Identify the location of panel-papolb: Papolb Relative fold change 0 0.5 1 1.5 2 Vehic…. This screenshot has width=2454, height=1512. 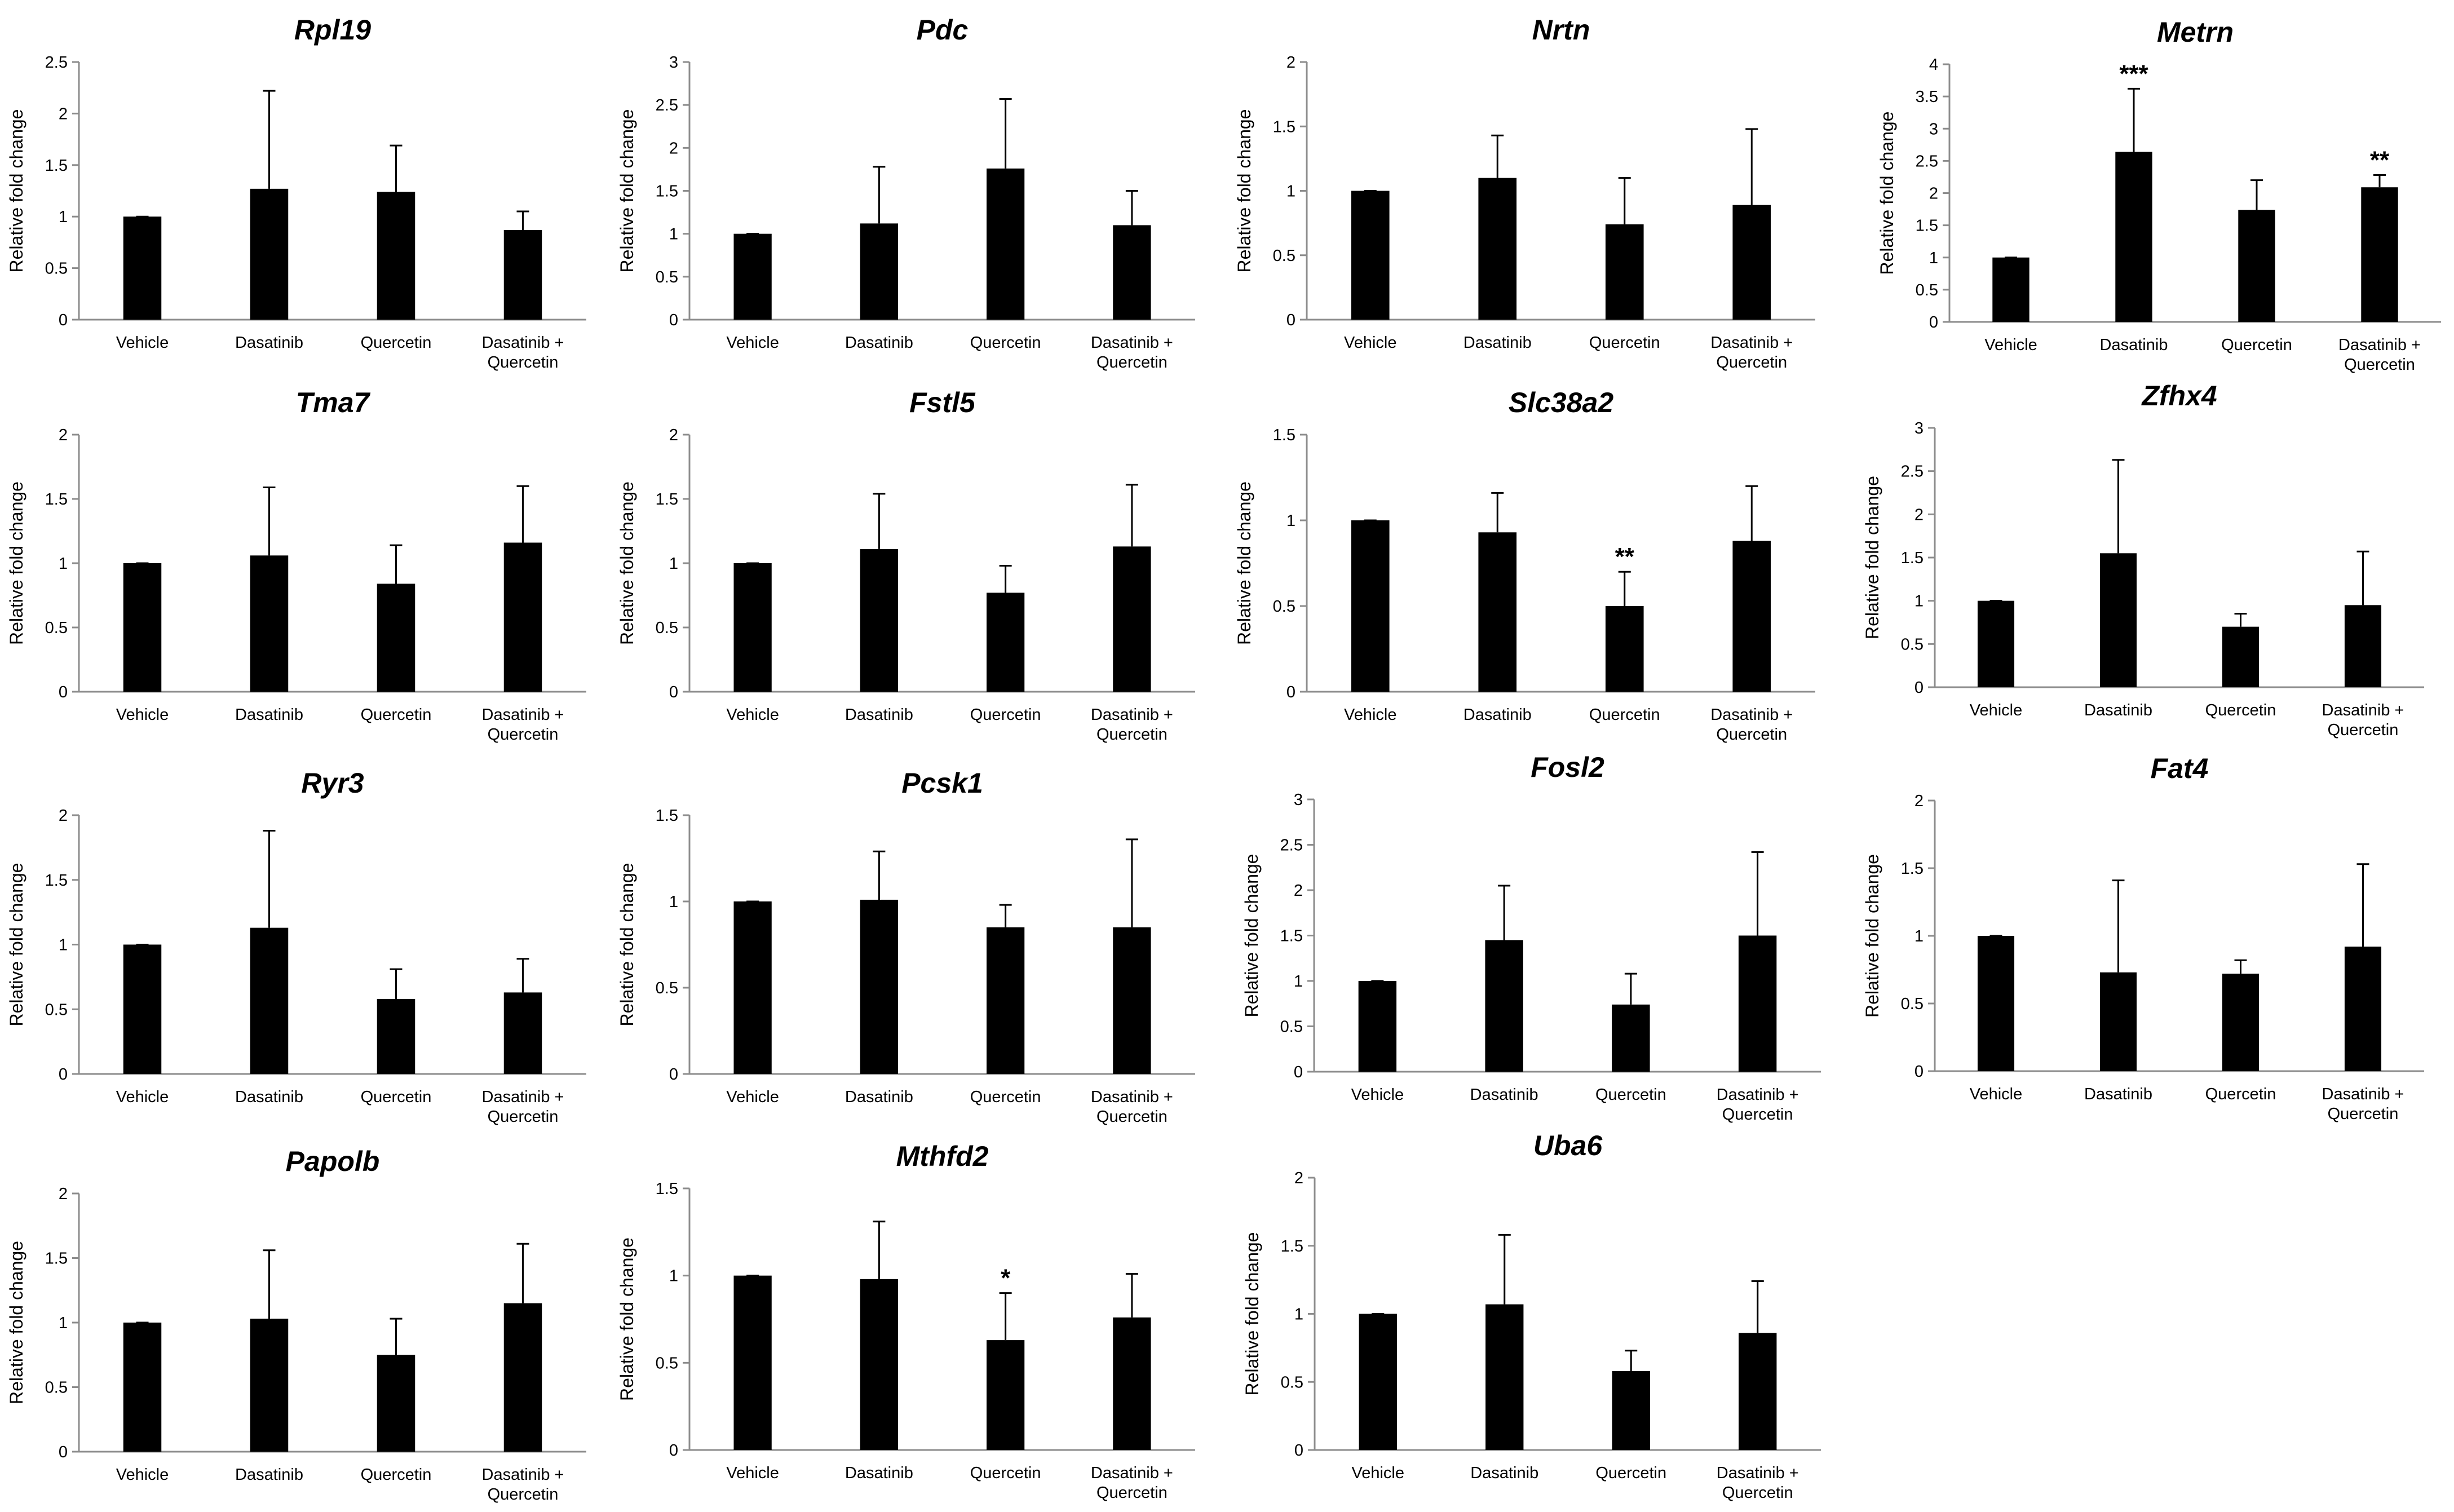
(296, 1325).